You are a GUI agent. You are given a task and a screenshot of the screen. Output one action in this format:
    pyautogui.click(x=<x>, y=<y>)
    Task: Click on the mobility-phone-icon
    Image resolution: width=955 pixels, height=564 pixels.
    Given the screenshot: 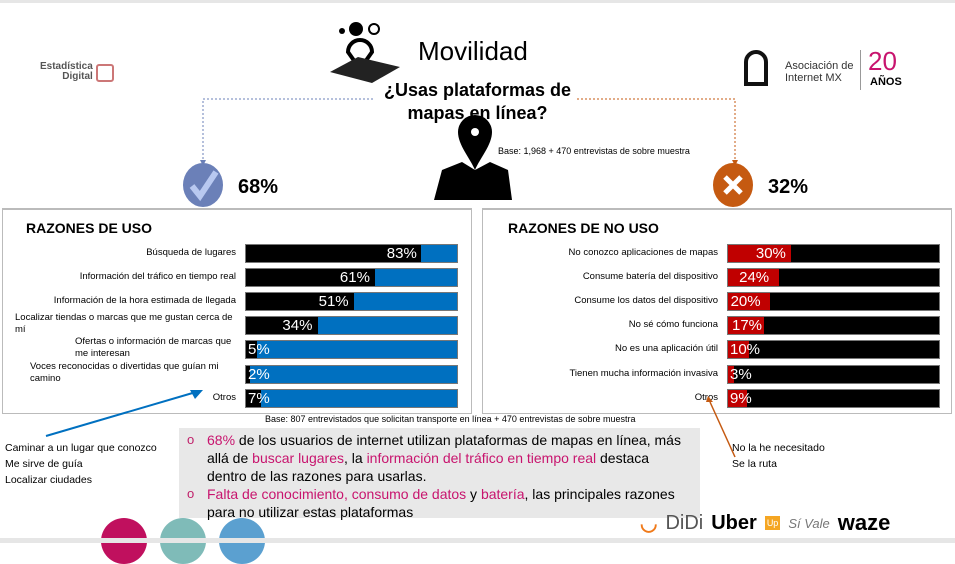 What is the action you would take?
    pyautogui.click(x=365, y=52)
    